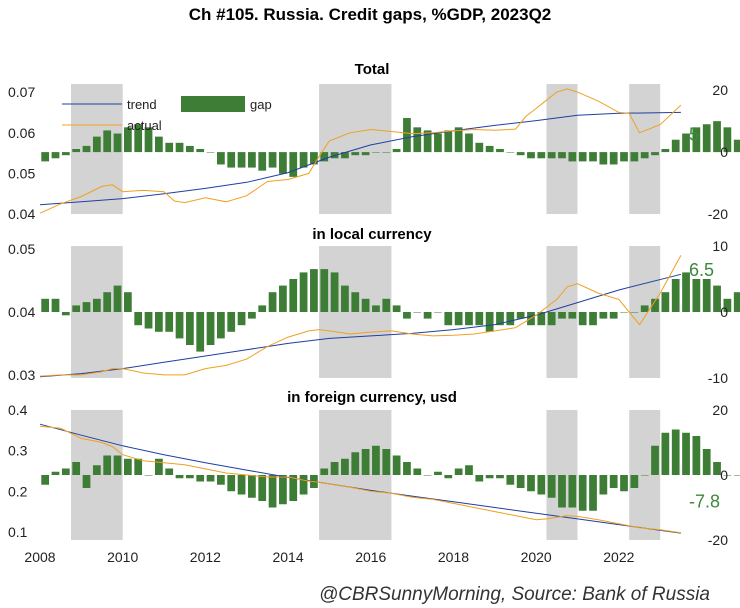 This screenshot has height=608, width=740. What do you see at coordinates (21, 312) in the screenshot?
I see `left-tick-label: 0.04` at bounding box center [21, 312].